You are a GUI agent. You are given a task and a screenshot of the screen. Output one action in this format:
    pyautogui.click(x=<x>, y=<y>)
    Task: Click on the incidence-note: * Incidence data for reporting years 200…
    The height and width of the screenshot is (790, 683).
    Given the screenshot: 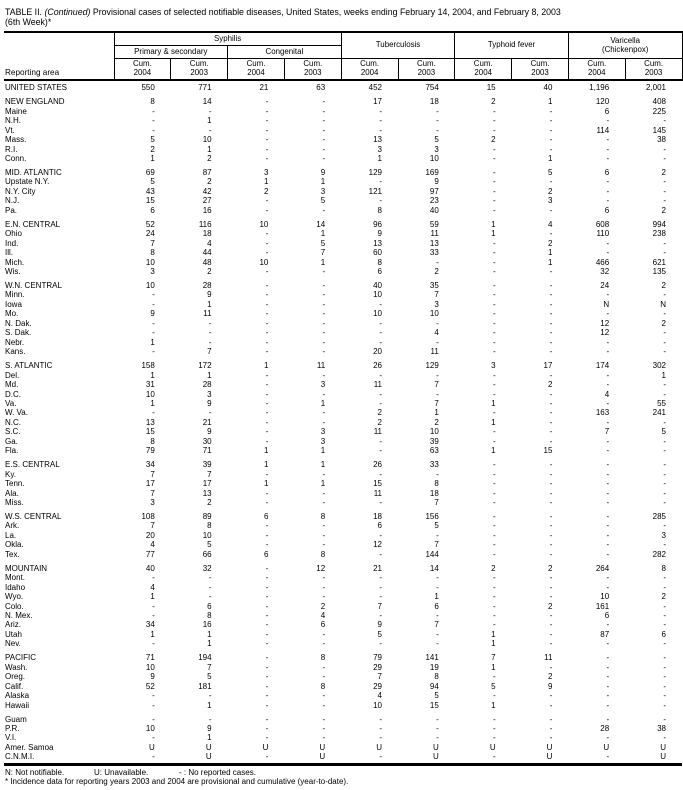 What is the action you would take?
    pyautogui.click(x=177, y=782)
    